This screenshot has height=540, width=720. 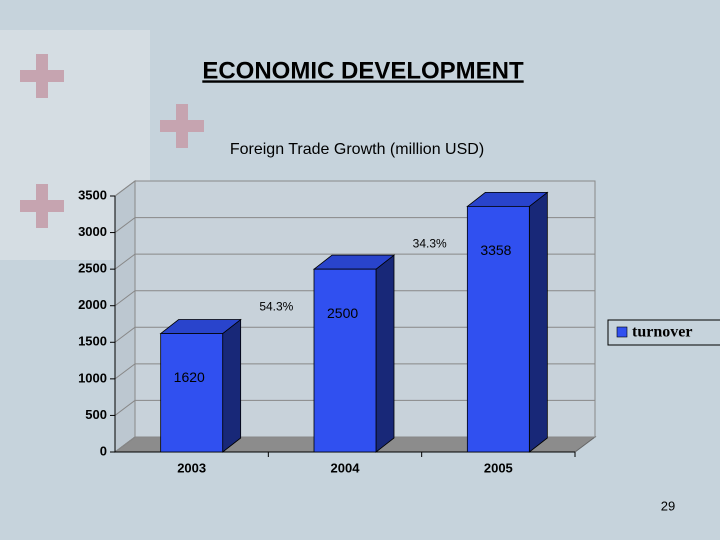 What do you see at coordinates (498, 467) in the screenshot?
I see `x-tick-label: 2005` at bounding box center [498, 467].